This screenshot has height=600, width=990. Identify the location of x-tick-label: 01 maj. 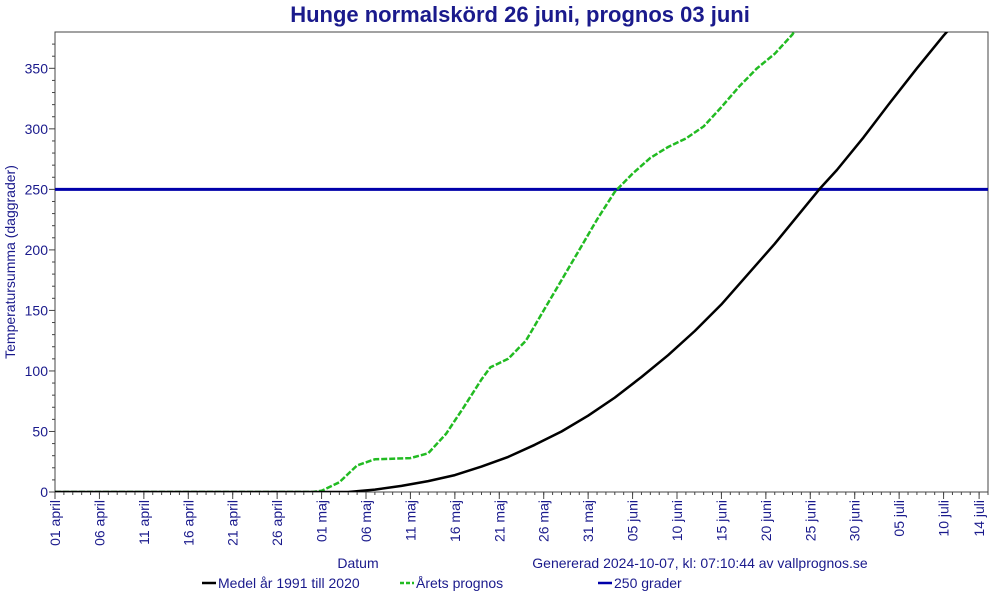
(322, 521).